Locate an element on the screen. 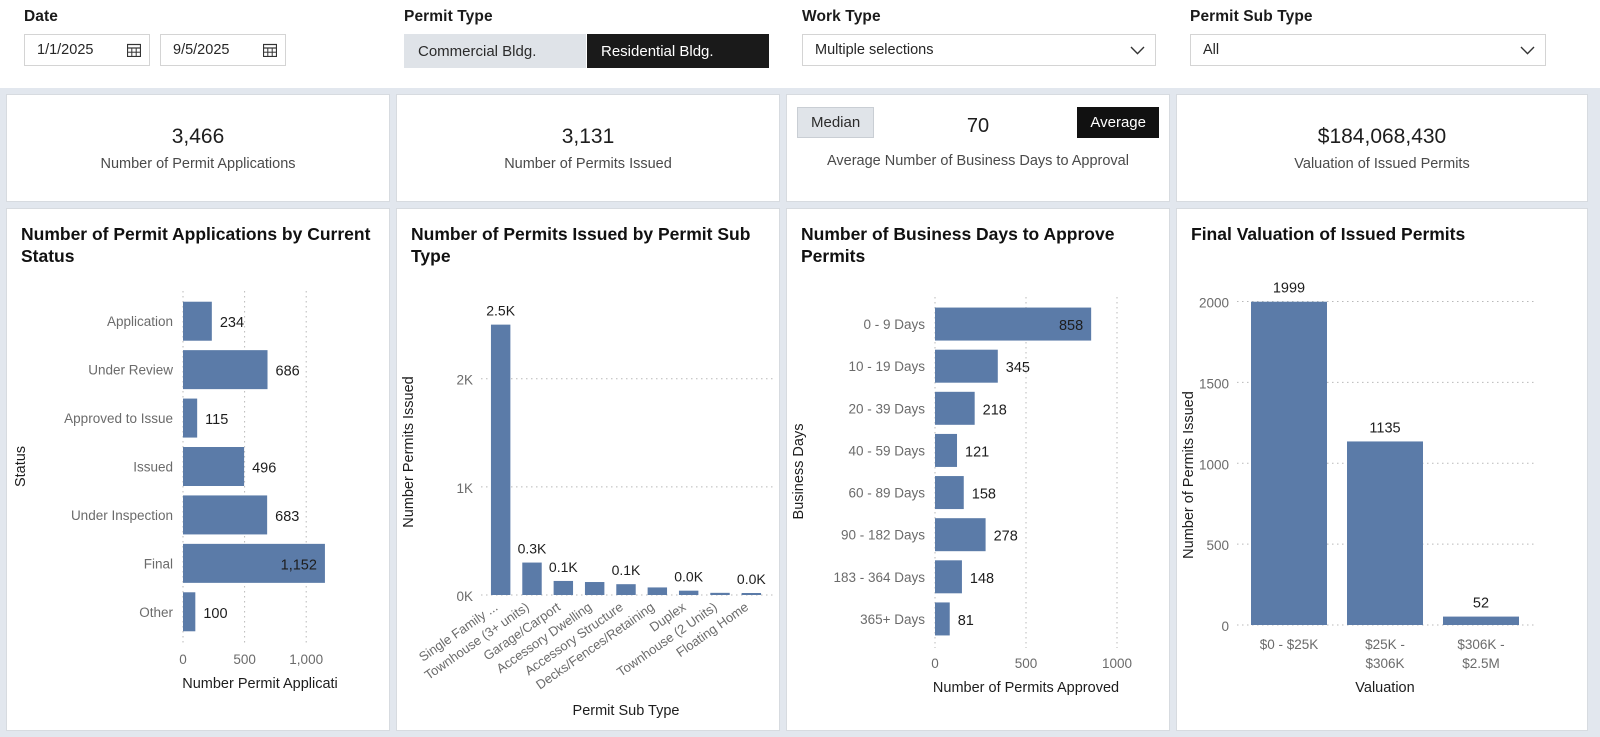  permit-sub-type-filter-group: Permit Sub Type All is located at coordinates (1368, 37).